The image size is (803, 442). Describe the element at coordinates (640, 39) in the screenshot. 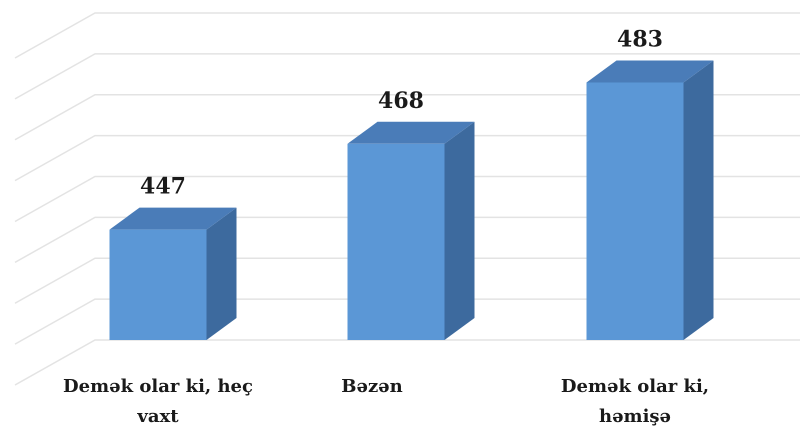

I see `value-label: 483` at that location.